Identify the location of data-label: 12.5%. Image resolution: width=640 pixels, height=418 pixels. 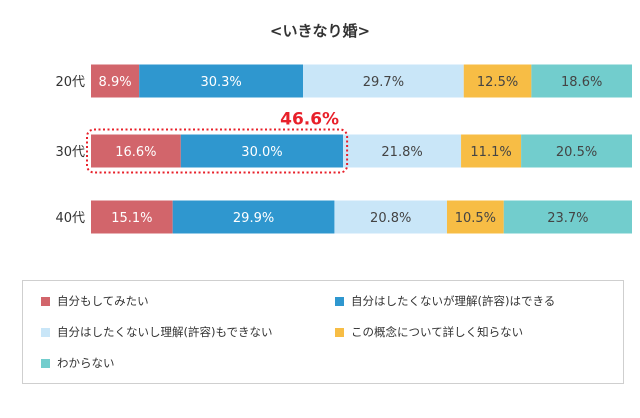
(497, 82).